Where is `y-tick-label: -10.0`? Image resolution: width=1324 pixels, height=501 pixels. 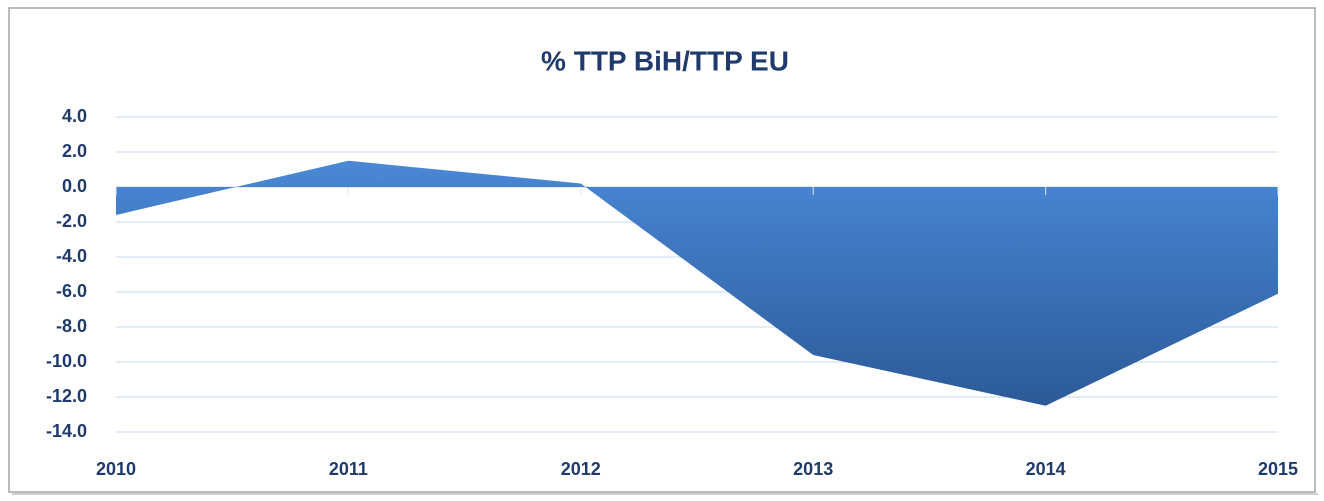 y-tick-label: -10.0 is located at coordinates (66, 361).